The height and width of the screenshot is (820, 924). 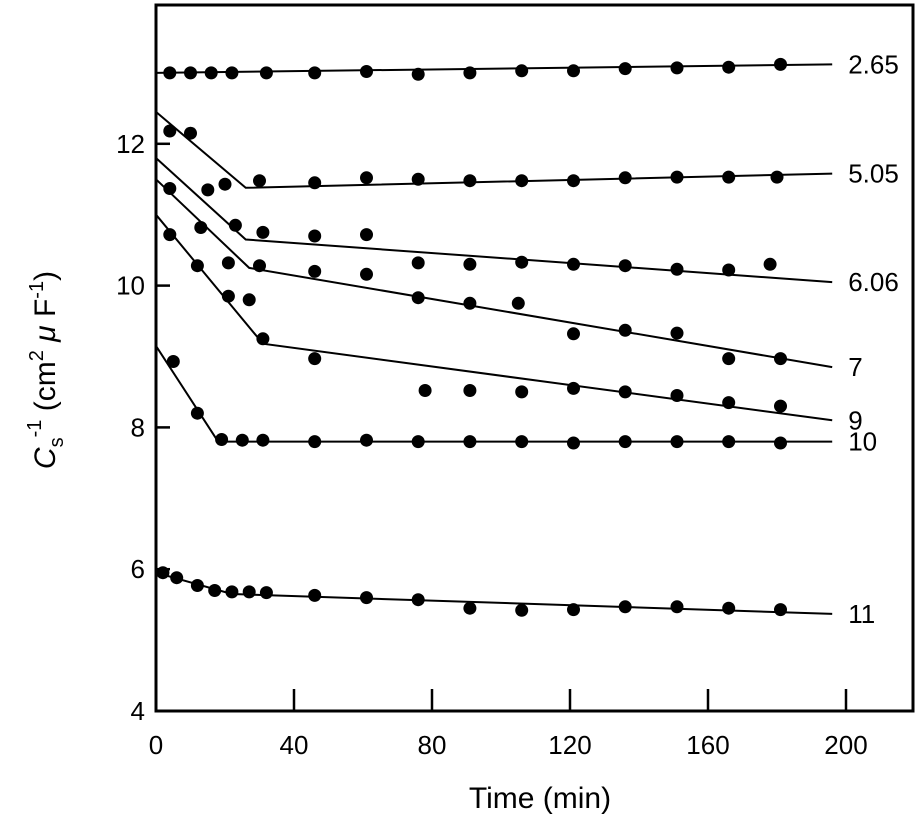 I want to click on y-axis-title: Cs-1 (cm2 μ F-1), so click(x=46, y=370).